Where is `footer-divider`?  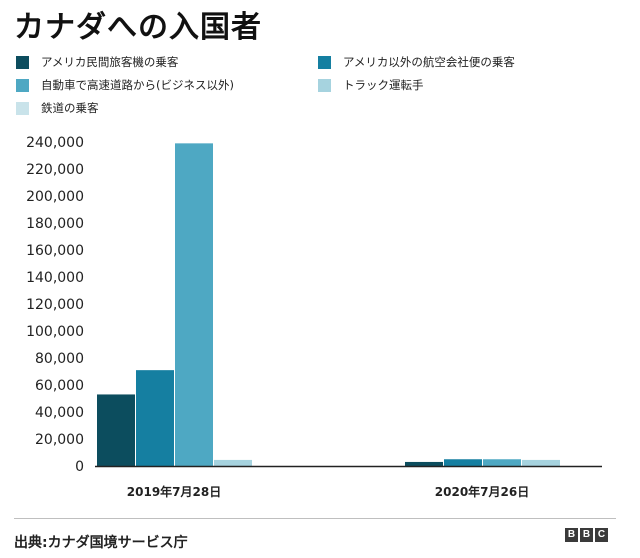 footer-divider is located at coordinates (315, 518).